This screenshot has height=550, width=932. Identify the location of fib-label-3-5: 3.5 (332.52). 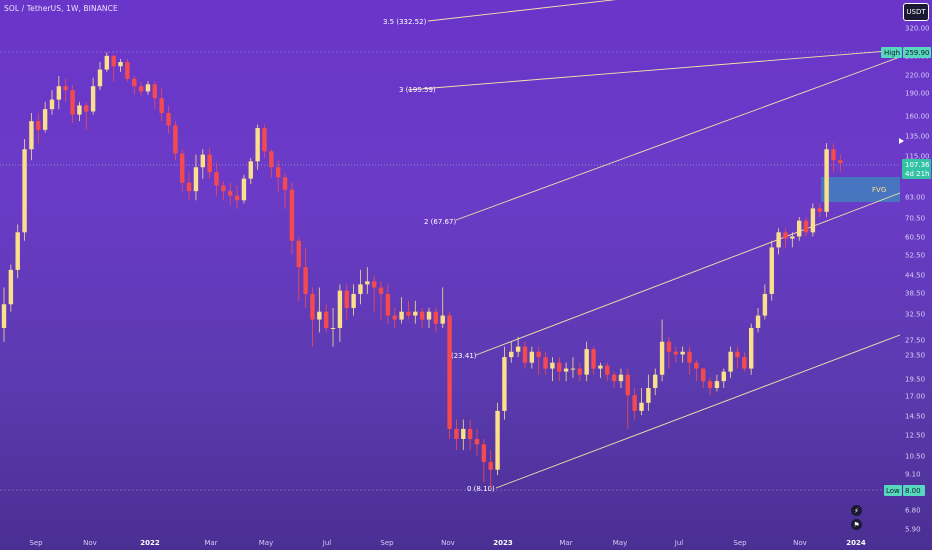
(405, 22).